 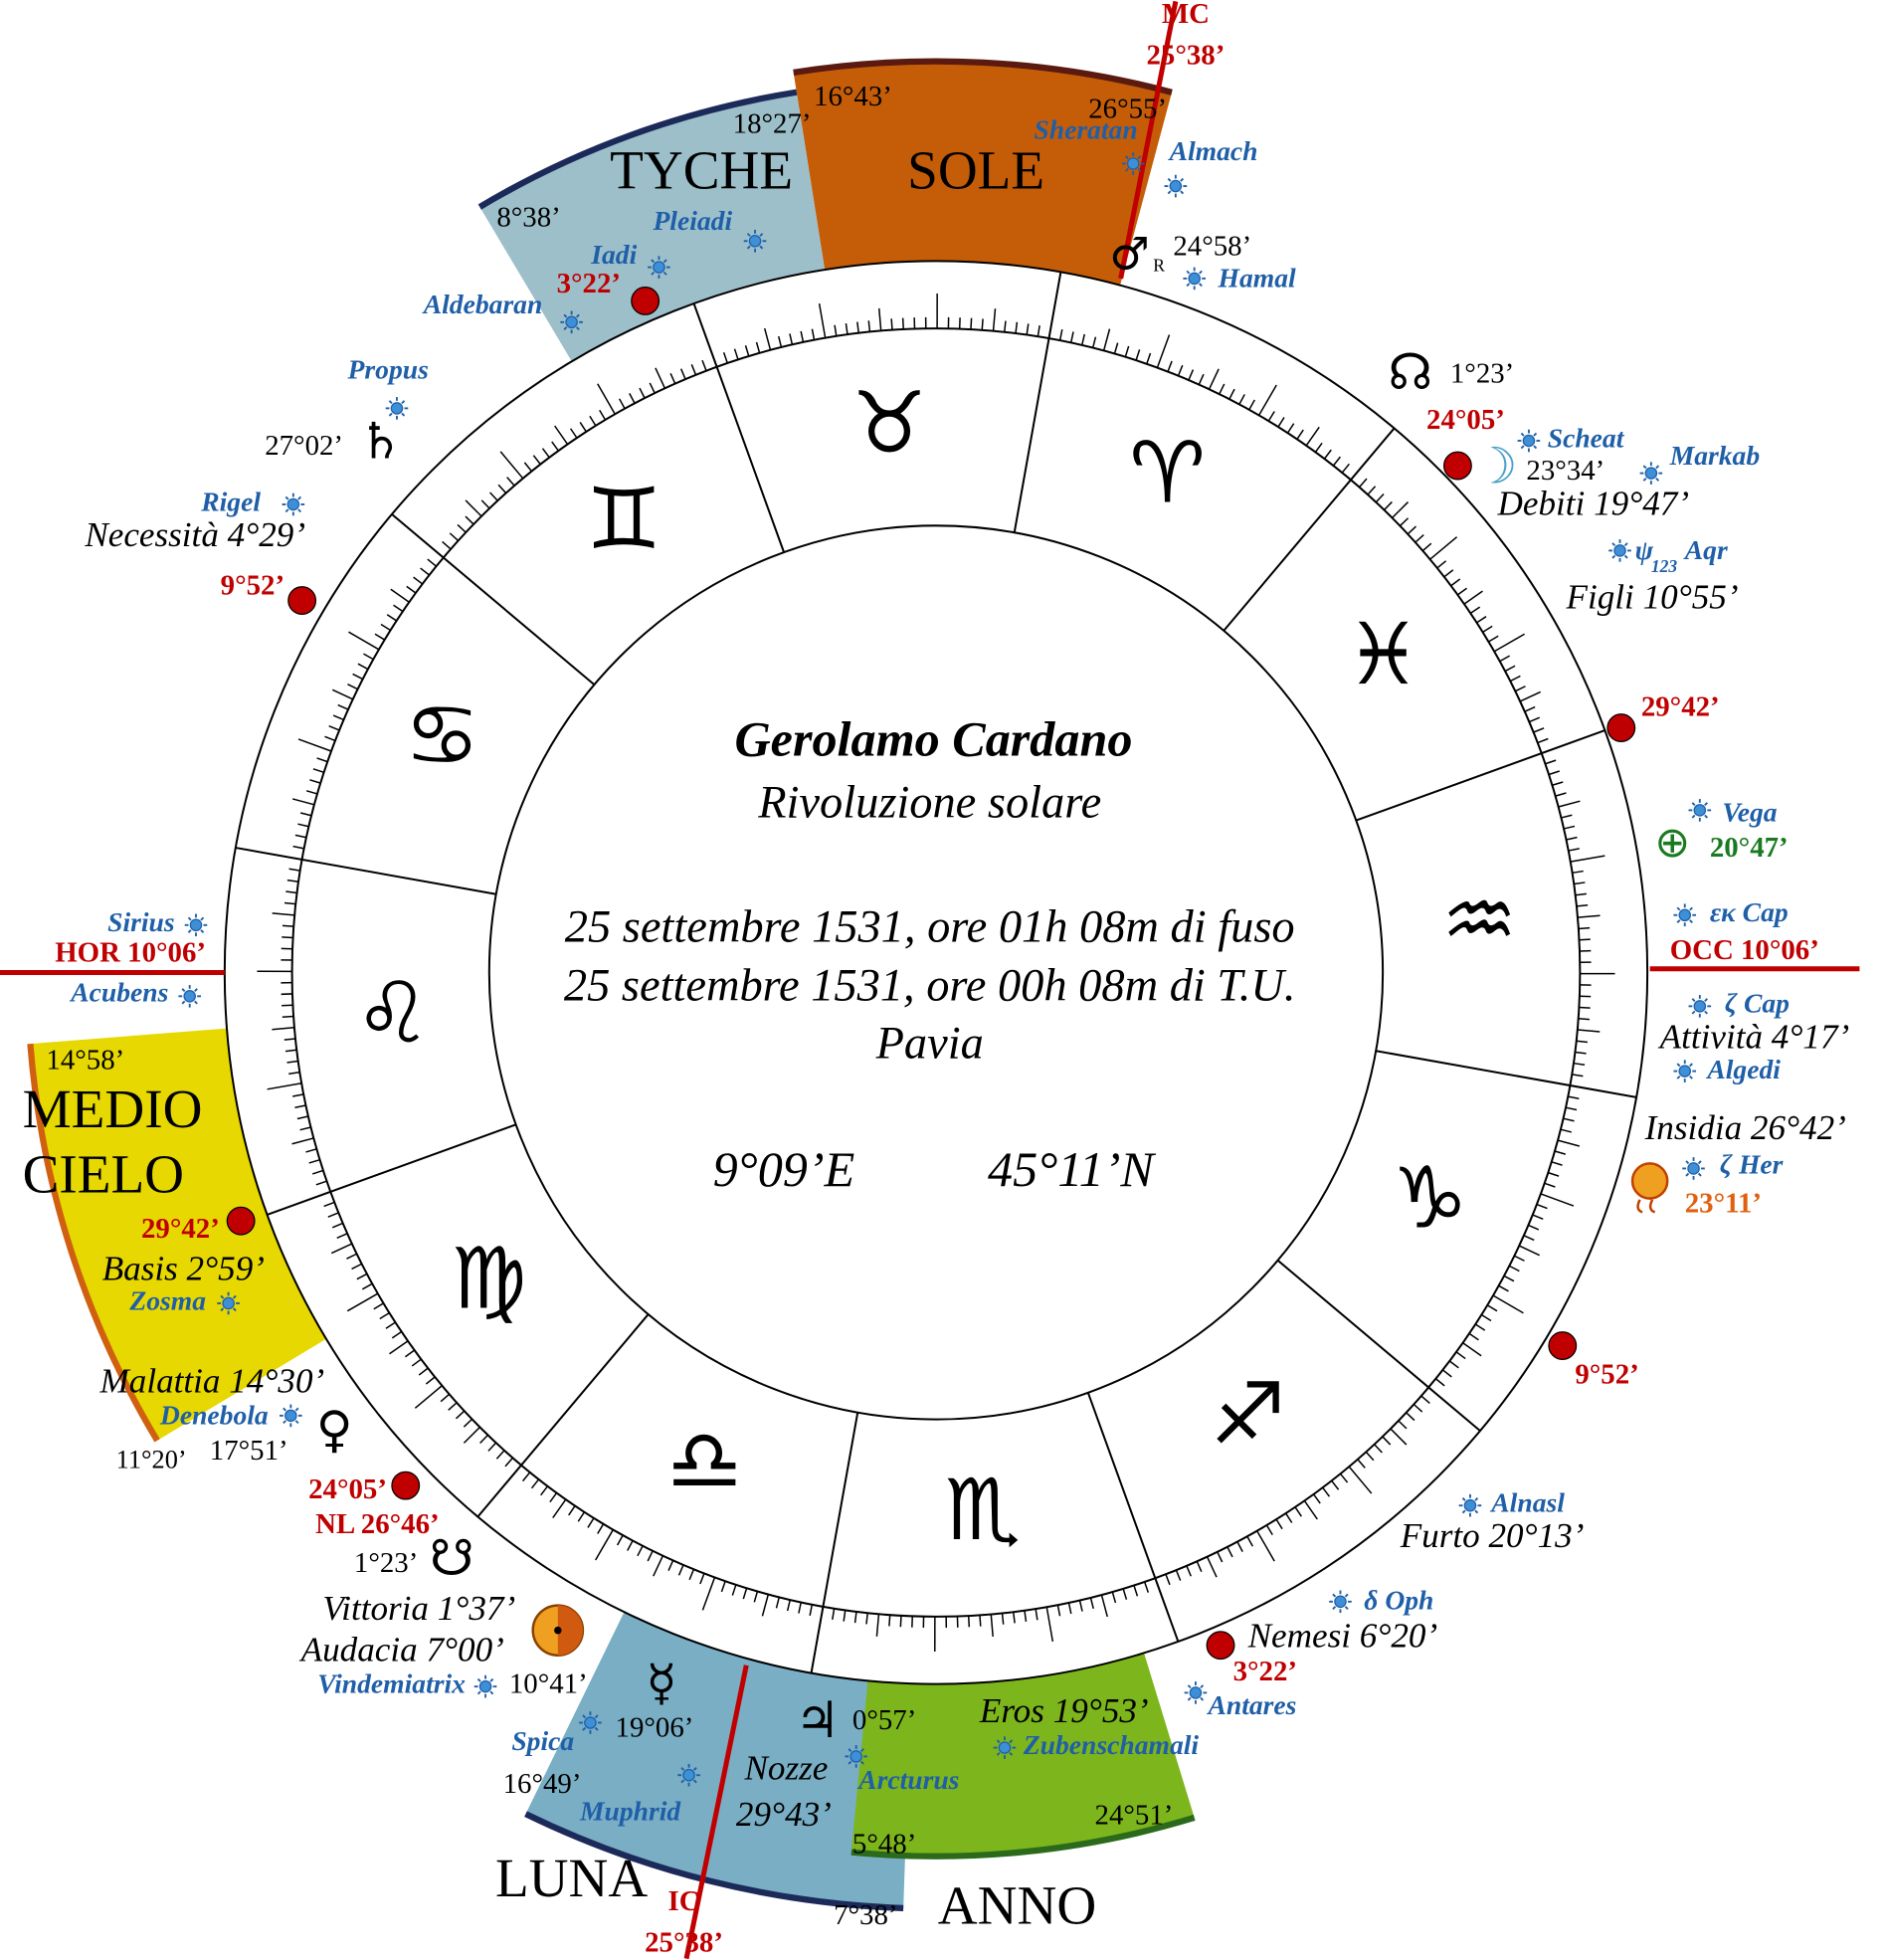 What do you see at coordinates (183, 1269) in the screenshot?
I see `part: Basis 2°59’` at bounding box center [183, 1269].